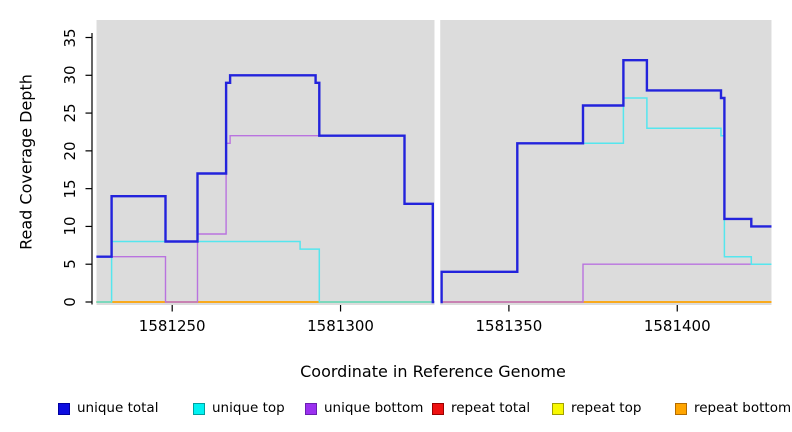 Image resolution: width=792 pixels, height=432 pixels. What do you see at coordinates (172, 326) in the screenshot?
I see `x-tick-label: 1581250` at bounding box center [172, 326].